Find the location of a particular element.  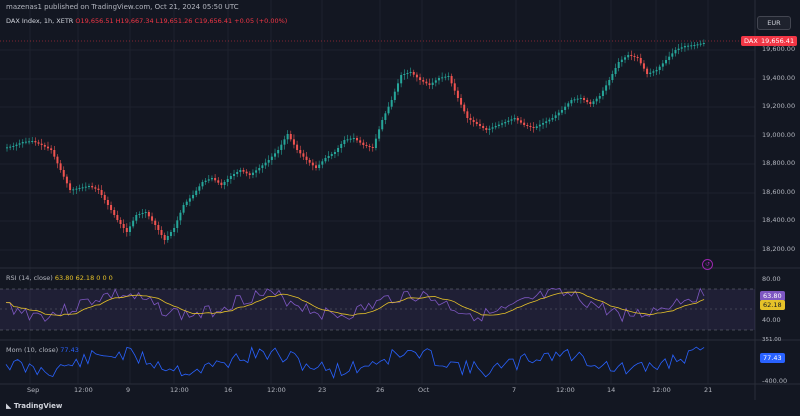

mom-legend-value: 77.43 is located at coordinates (69, 350).